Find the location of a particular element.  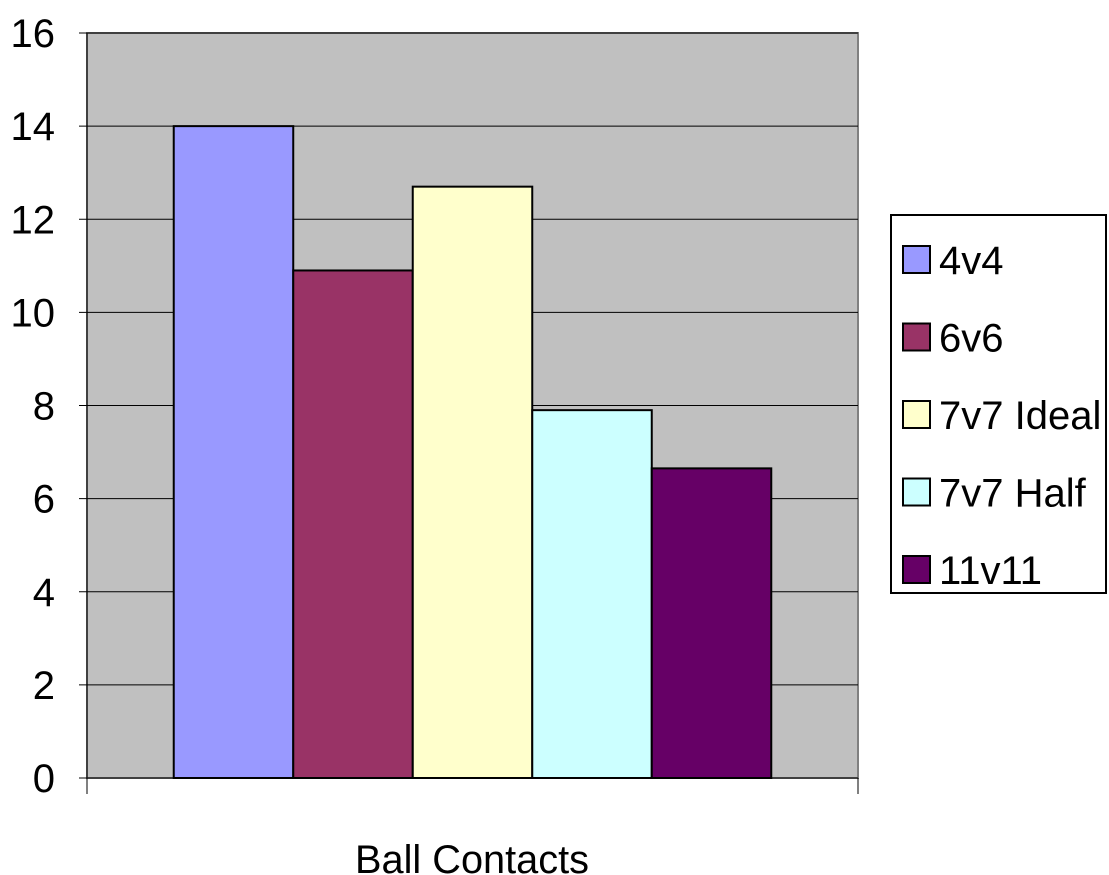

legend: 4v4 6v6 7v7 Ideal 7v7 Half 11v11 is located at coordinates (998, 404).